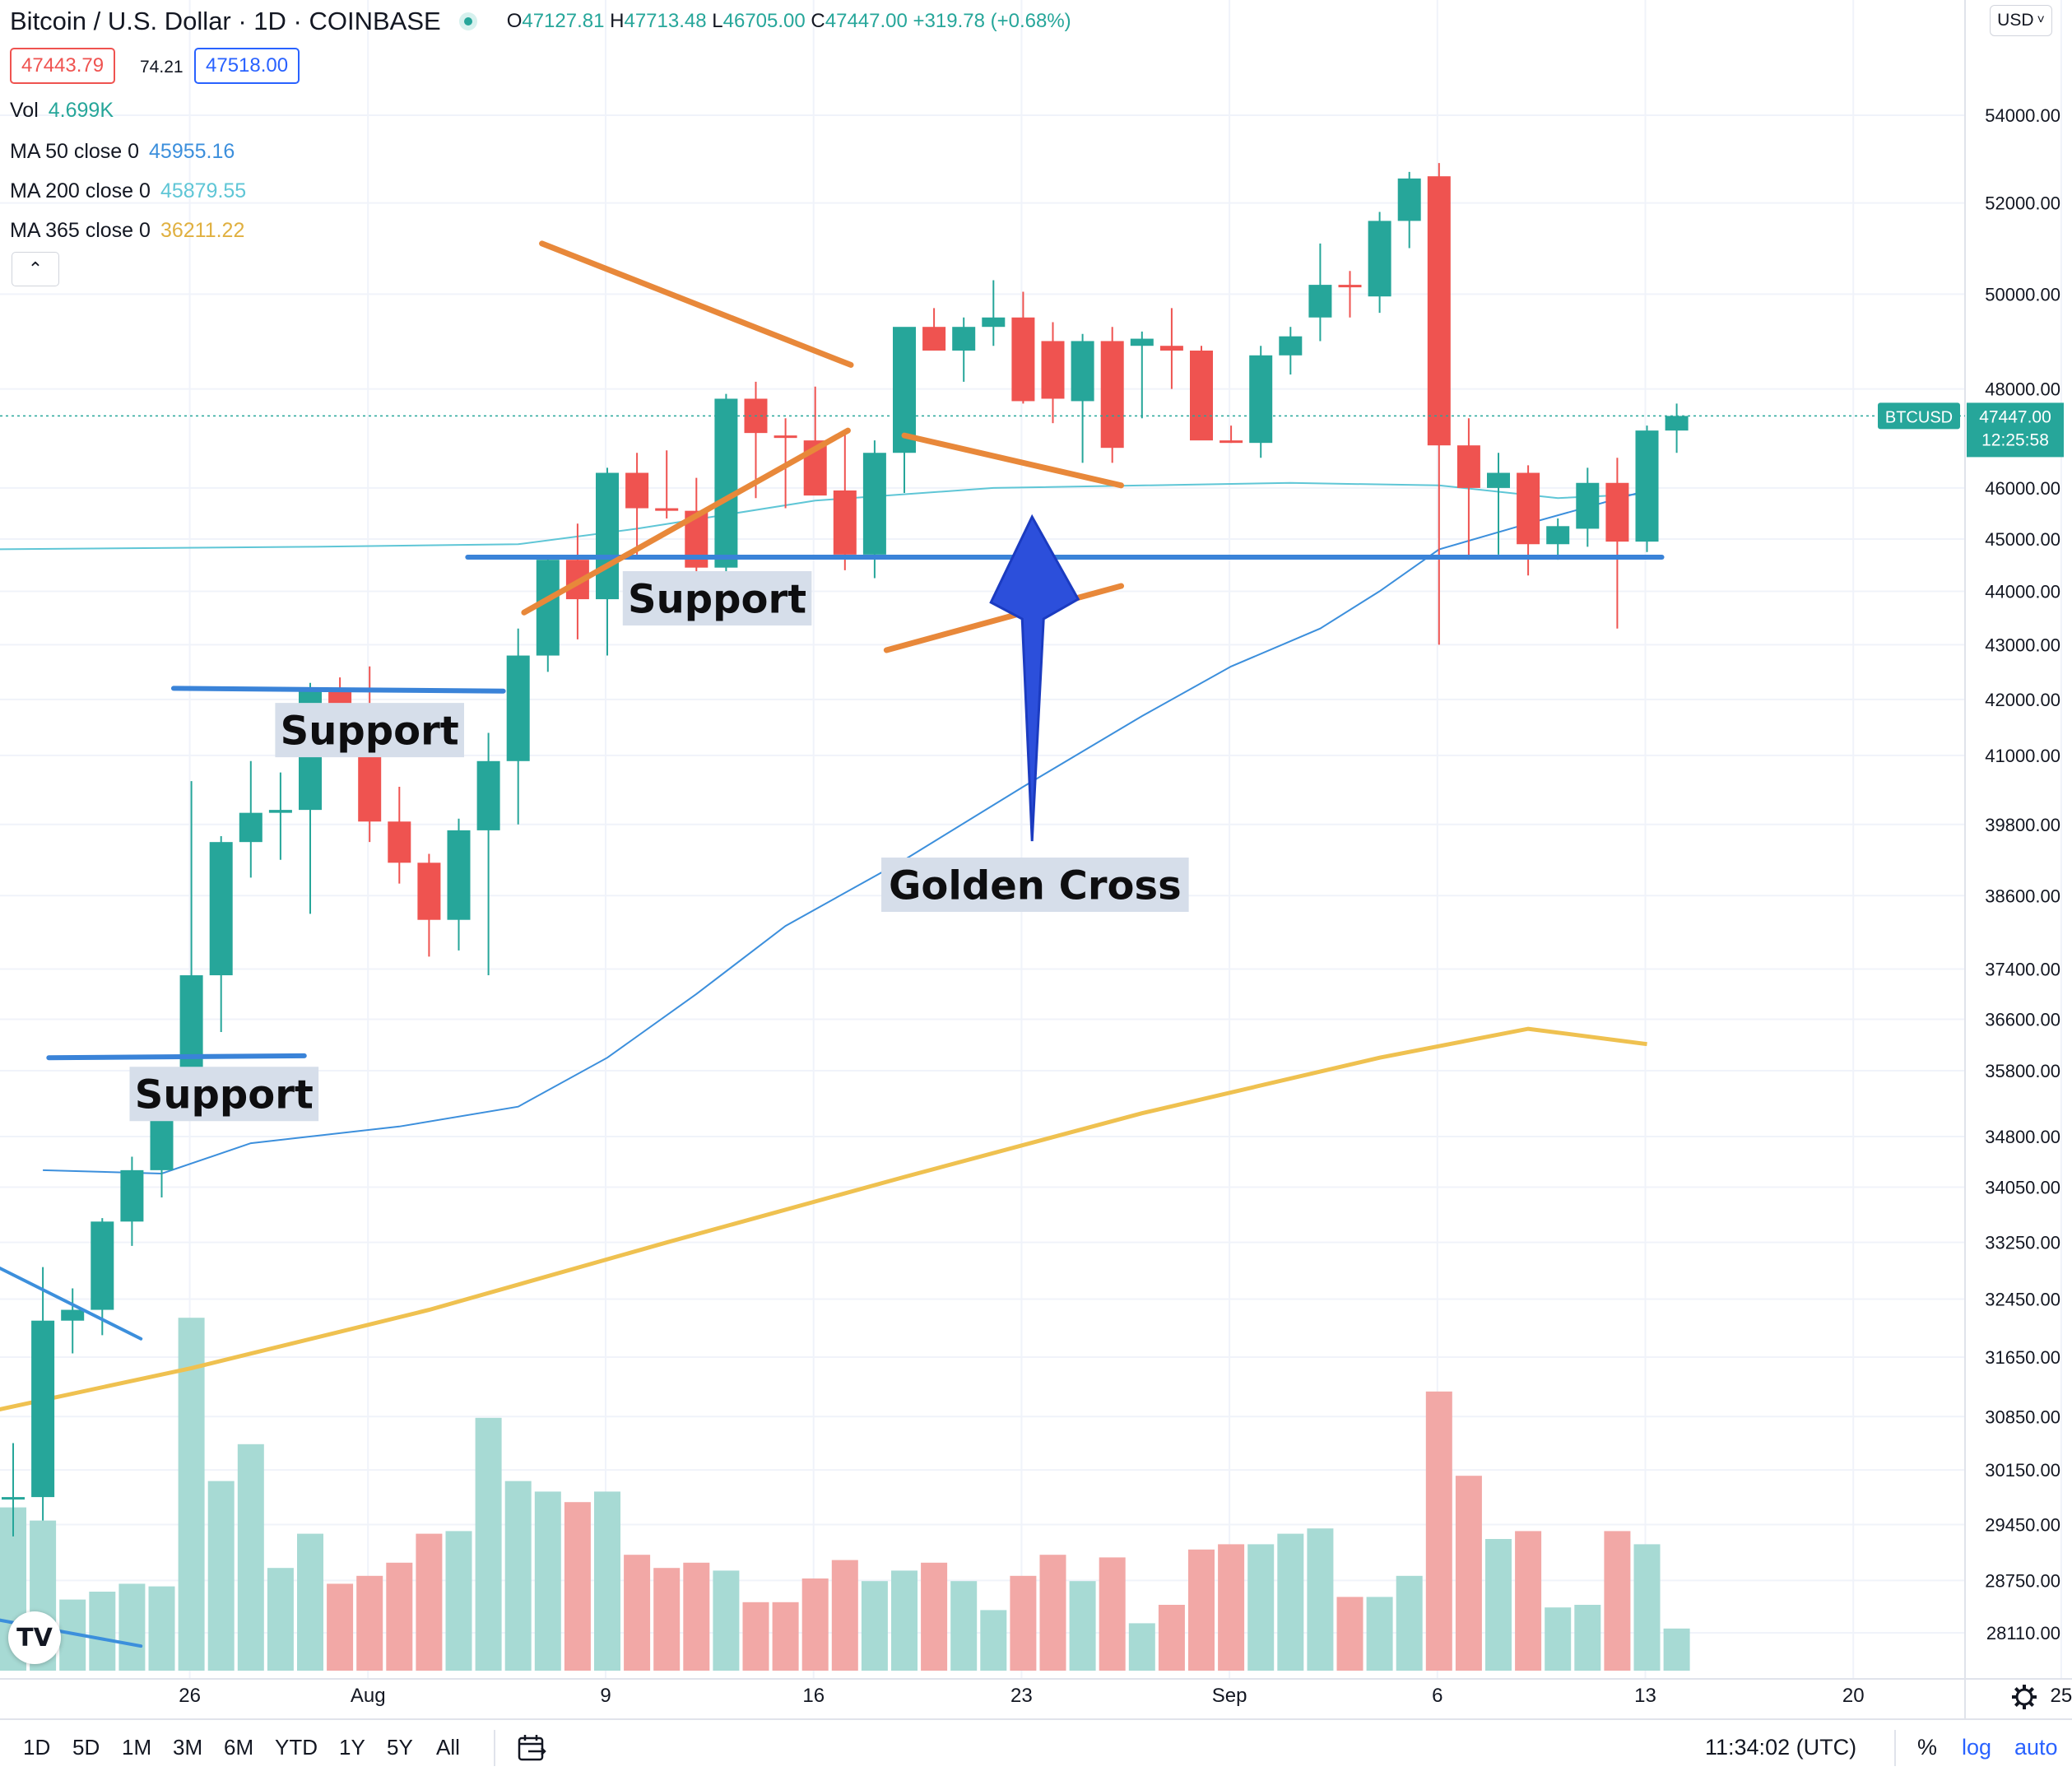 The image size is (2072, 1776). Describe the element at coordinates (2021, 20) in the screenshot. I see `currency-selector: USD ˅` at that location.